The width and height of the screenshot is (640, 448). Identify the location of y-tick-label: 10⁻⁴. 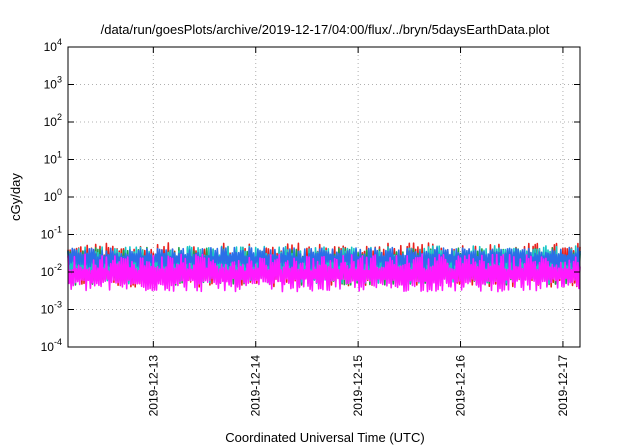
(51, 345).